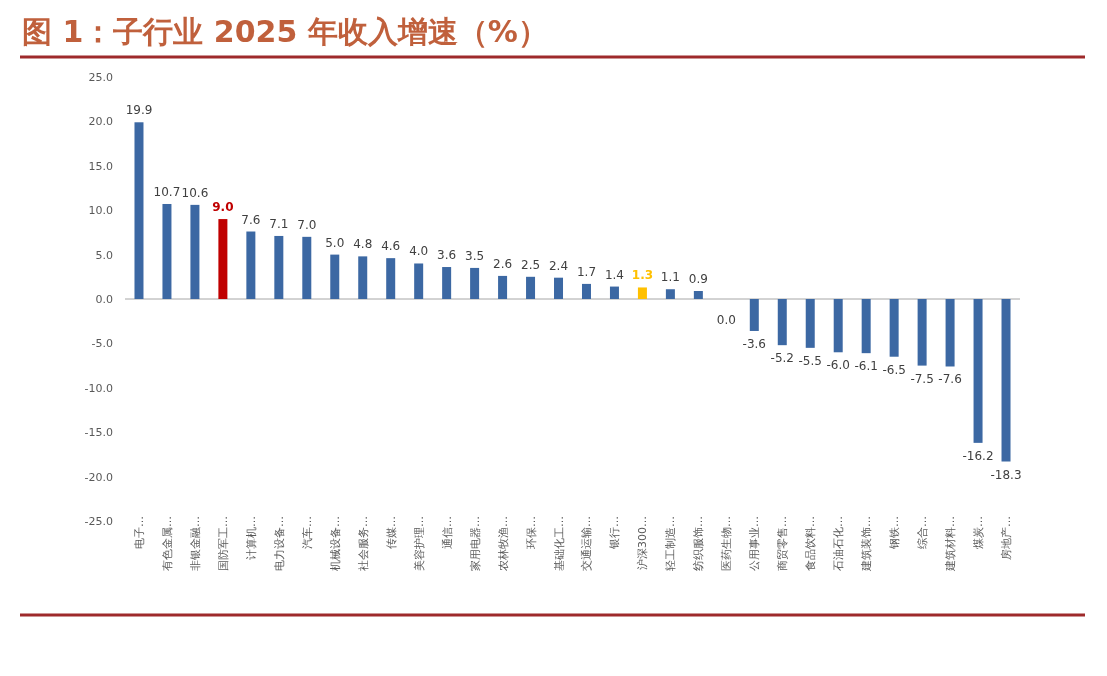 The image size is (1107, 676). What do you see at coordinates (363, 244) in the screenshot?
I see `data-label: 4.8` at bounding box center [363, 244].